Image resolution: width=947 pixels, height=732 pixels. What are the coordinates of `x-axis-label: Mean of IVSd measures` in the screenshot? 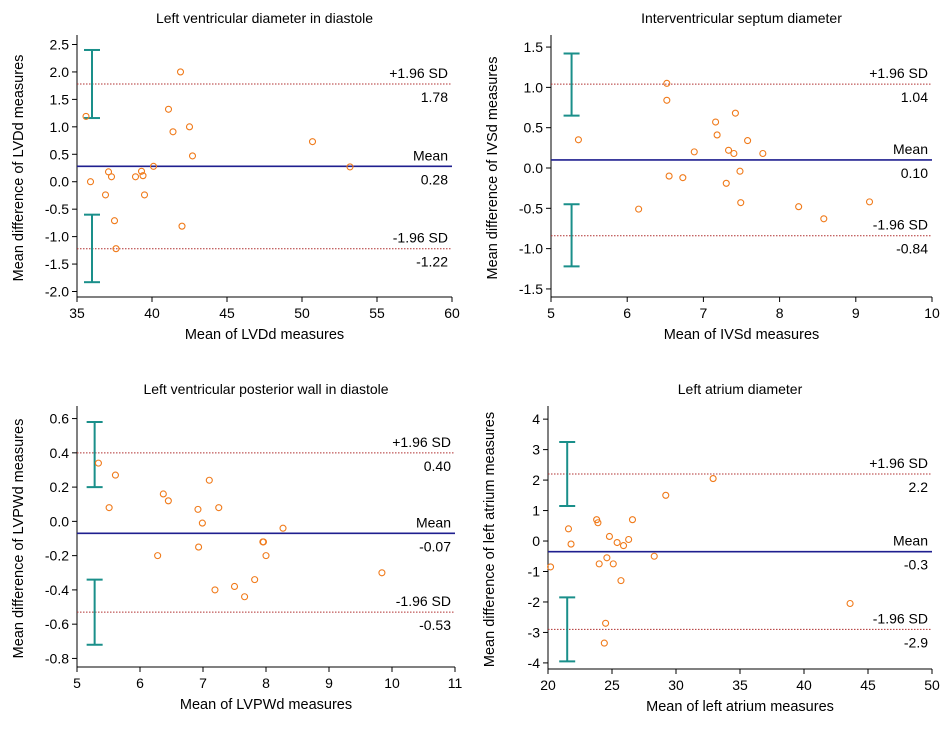 It's located at (742, 335).